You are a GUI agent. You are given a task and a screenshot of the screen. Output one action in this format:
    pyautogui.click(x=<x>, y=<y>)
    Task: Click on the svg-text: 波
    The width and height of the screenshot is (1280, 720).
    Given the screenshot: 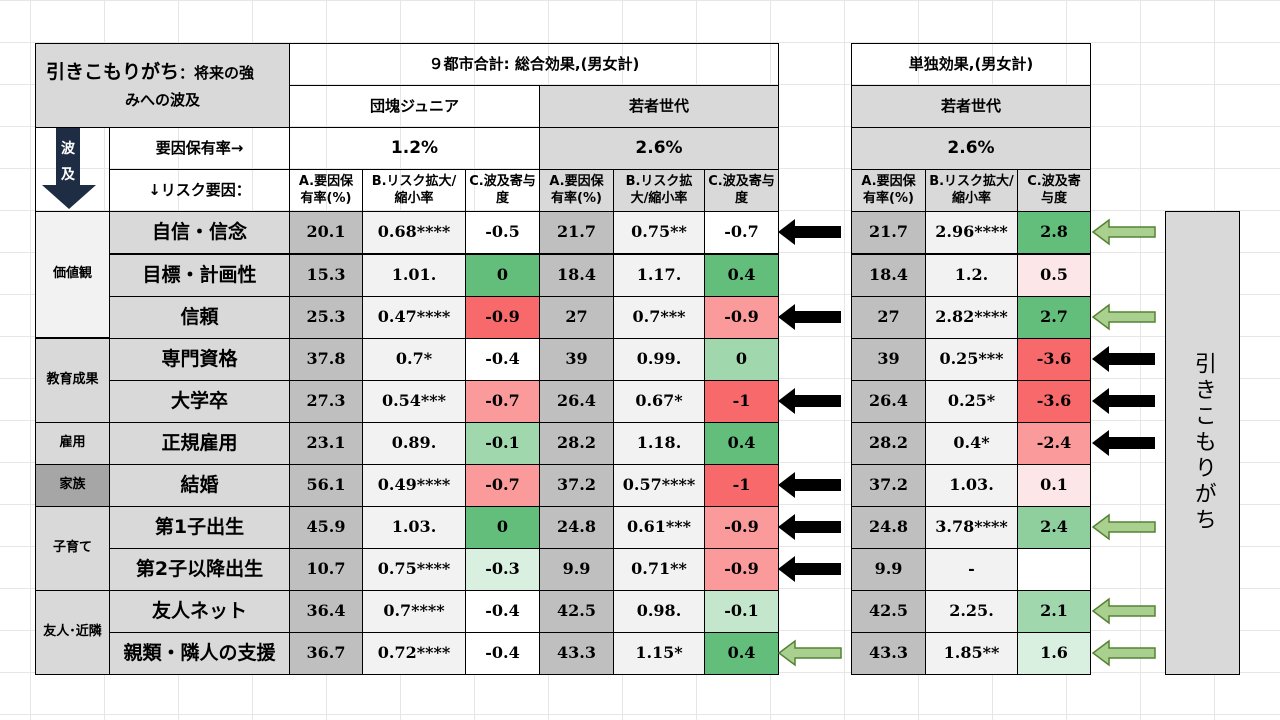 What is the action you would take?
    pyautogui.click(x=68, y=148)
    